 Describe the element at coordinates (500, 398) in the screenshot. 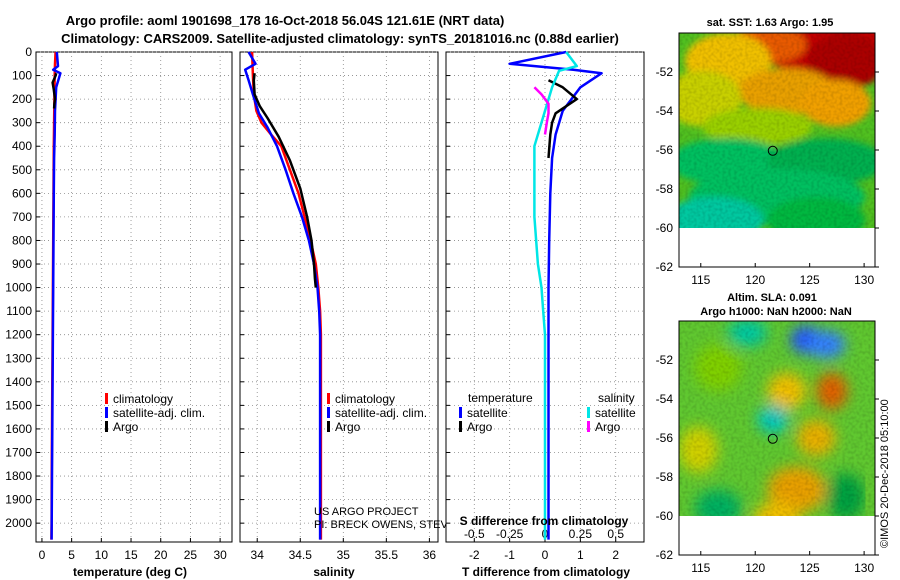

I see `legend-temperature-title: temperature` at that location.